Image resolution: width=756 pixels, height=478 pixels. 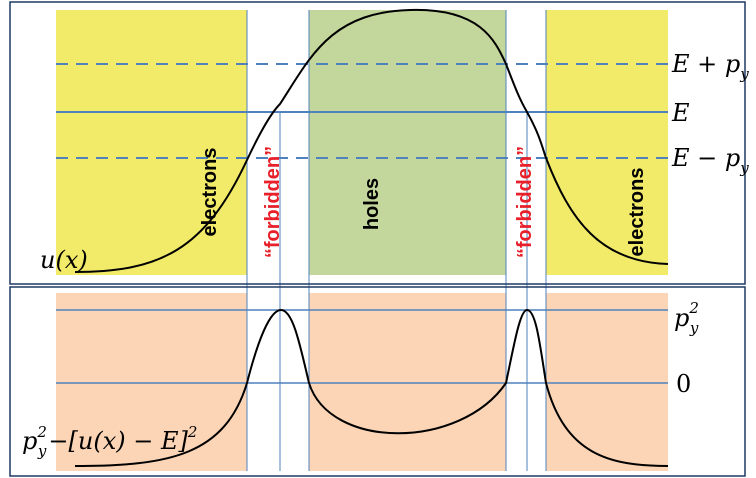 What do you see at coordinates (680, 113) in the screenshot?
I see `label-e: E` at bounding box center [680, 113].